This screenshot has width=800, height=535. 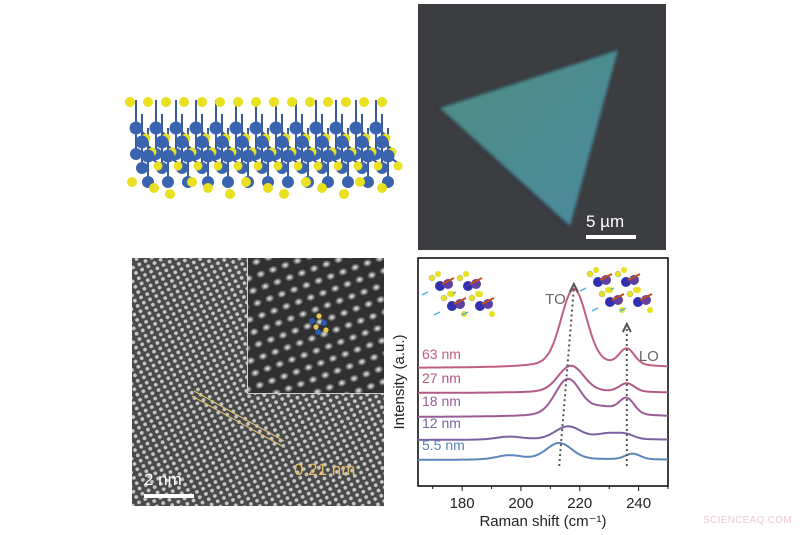 I want to click on hrtem-image: 0.21 nm 2 nm, so click(x=258, y=382).